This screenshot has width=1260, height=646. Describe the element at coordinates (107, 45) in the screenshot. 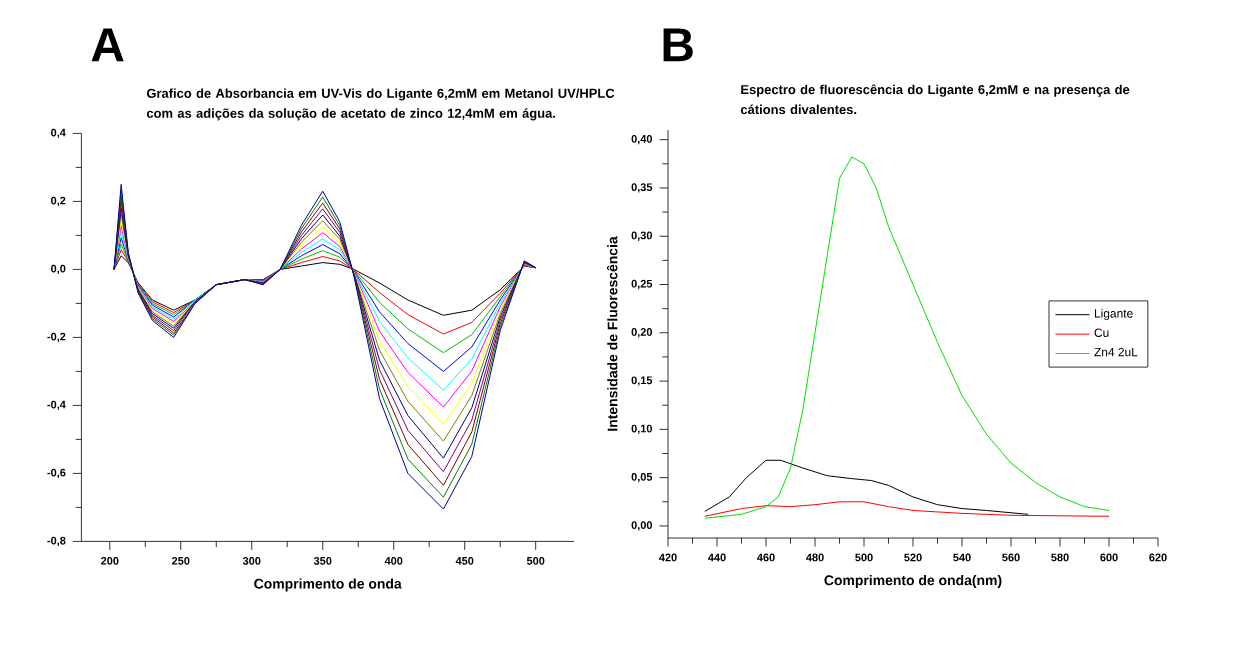

I see `chart-title: A` at that location.